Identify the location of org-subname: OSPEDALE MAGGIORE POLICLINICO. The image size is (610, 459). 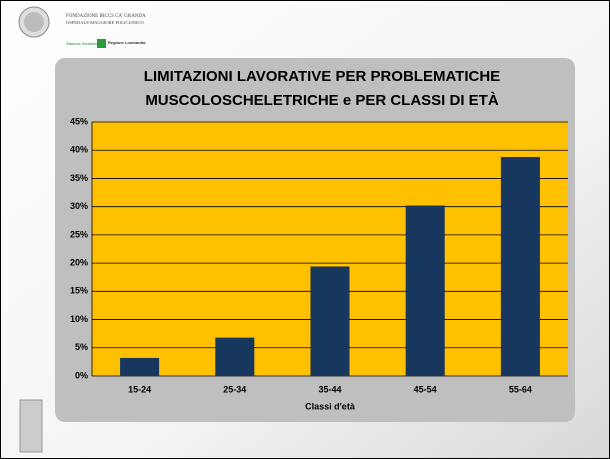
(105, 22).